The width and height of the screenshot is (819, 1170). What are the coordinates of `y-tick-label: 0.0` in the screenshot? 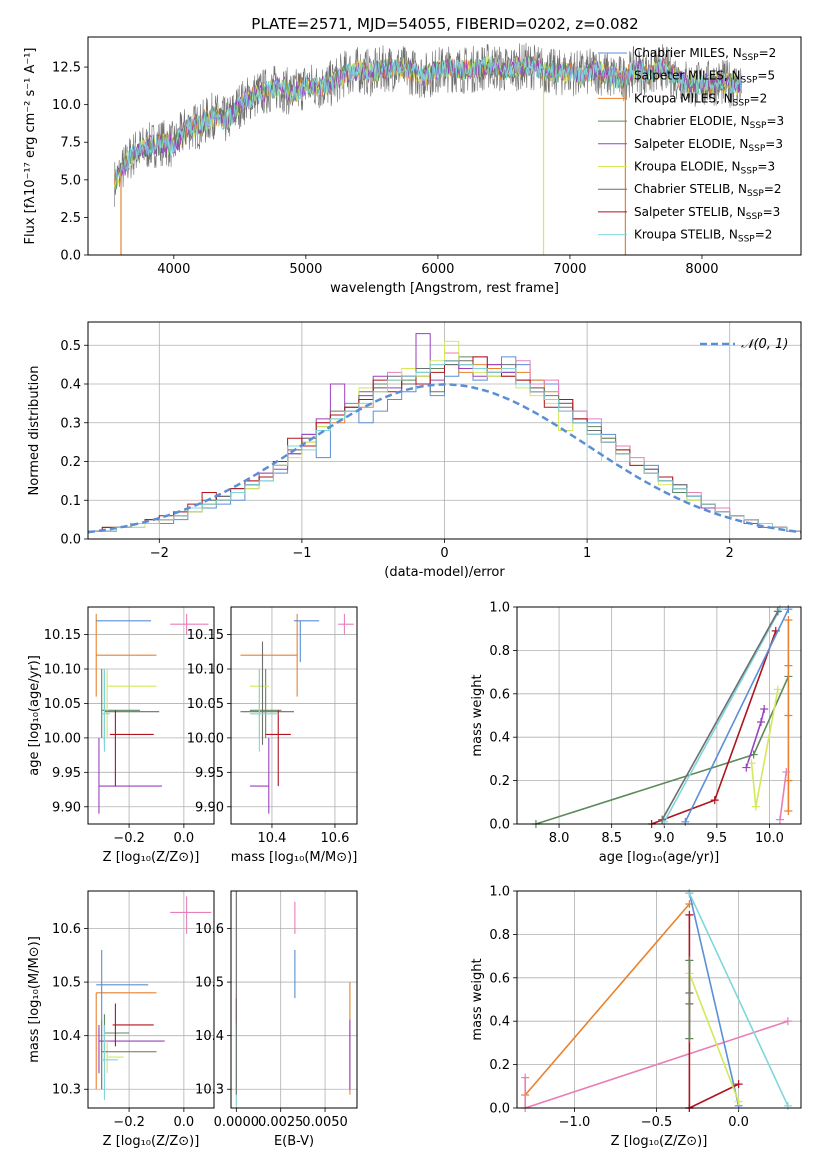 It's located at (499, 1109).